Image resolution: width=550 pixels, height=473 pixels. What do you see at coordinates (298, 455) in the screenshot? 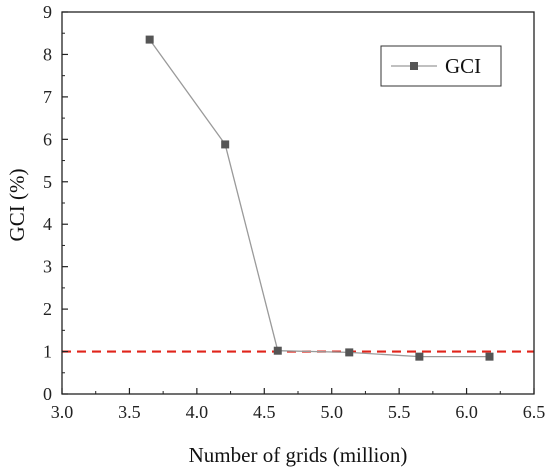
I see `x-axis-title: Number of grids (million)` at bounding box center [298, 455].